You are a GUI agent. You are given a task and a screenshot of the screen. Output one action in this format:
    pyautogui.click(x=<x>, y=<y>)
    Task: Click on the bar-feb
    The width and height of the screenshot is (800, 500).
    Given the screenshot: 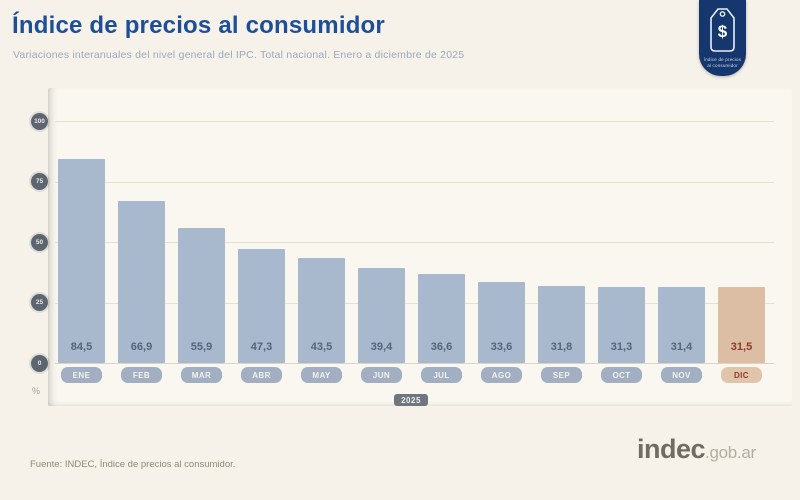 What is the action you would take?
    pyautogui.click(x=141, y=282)
    